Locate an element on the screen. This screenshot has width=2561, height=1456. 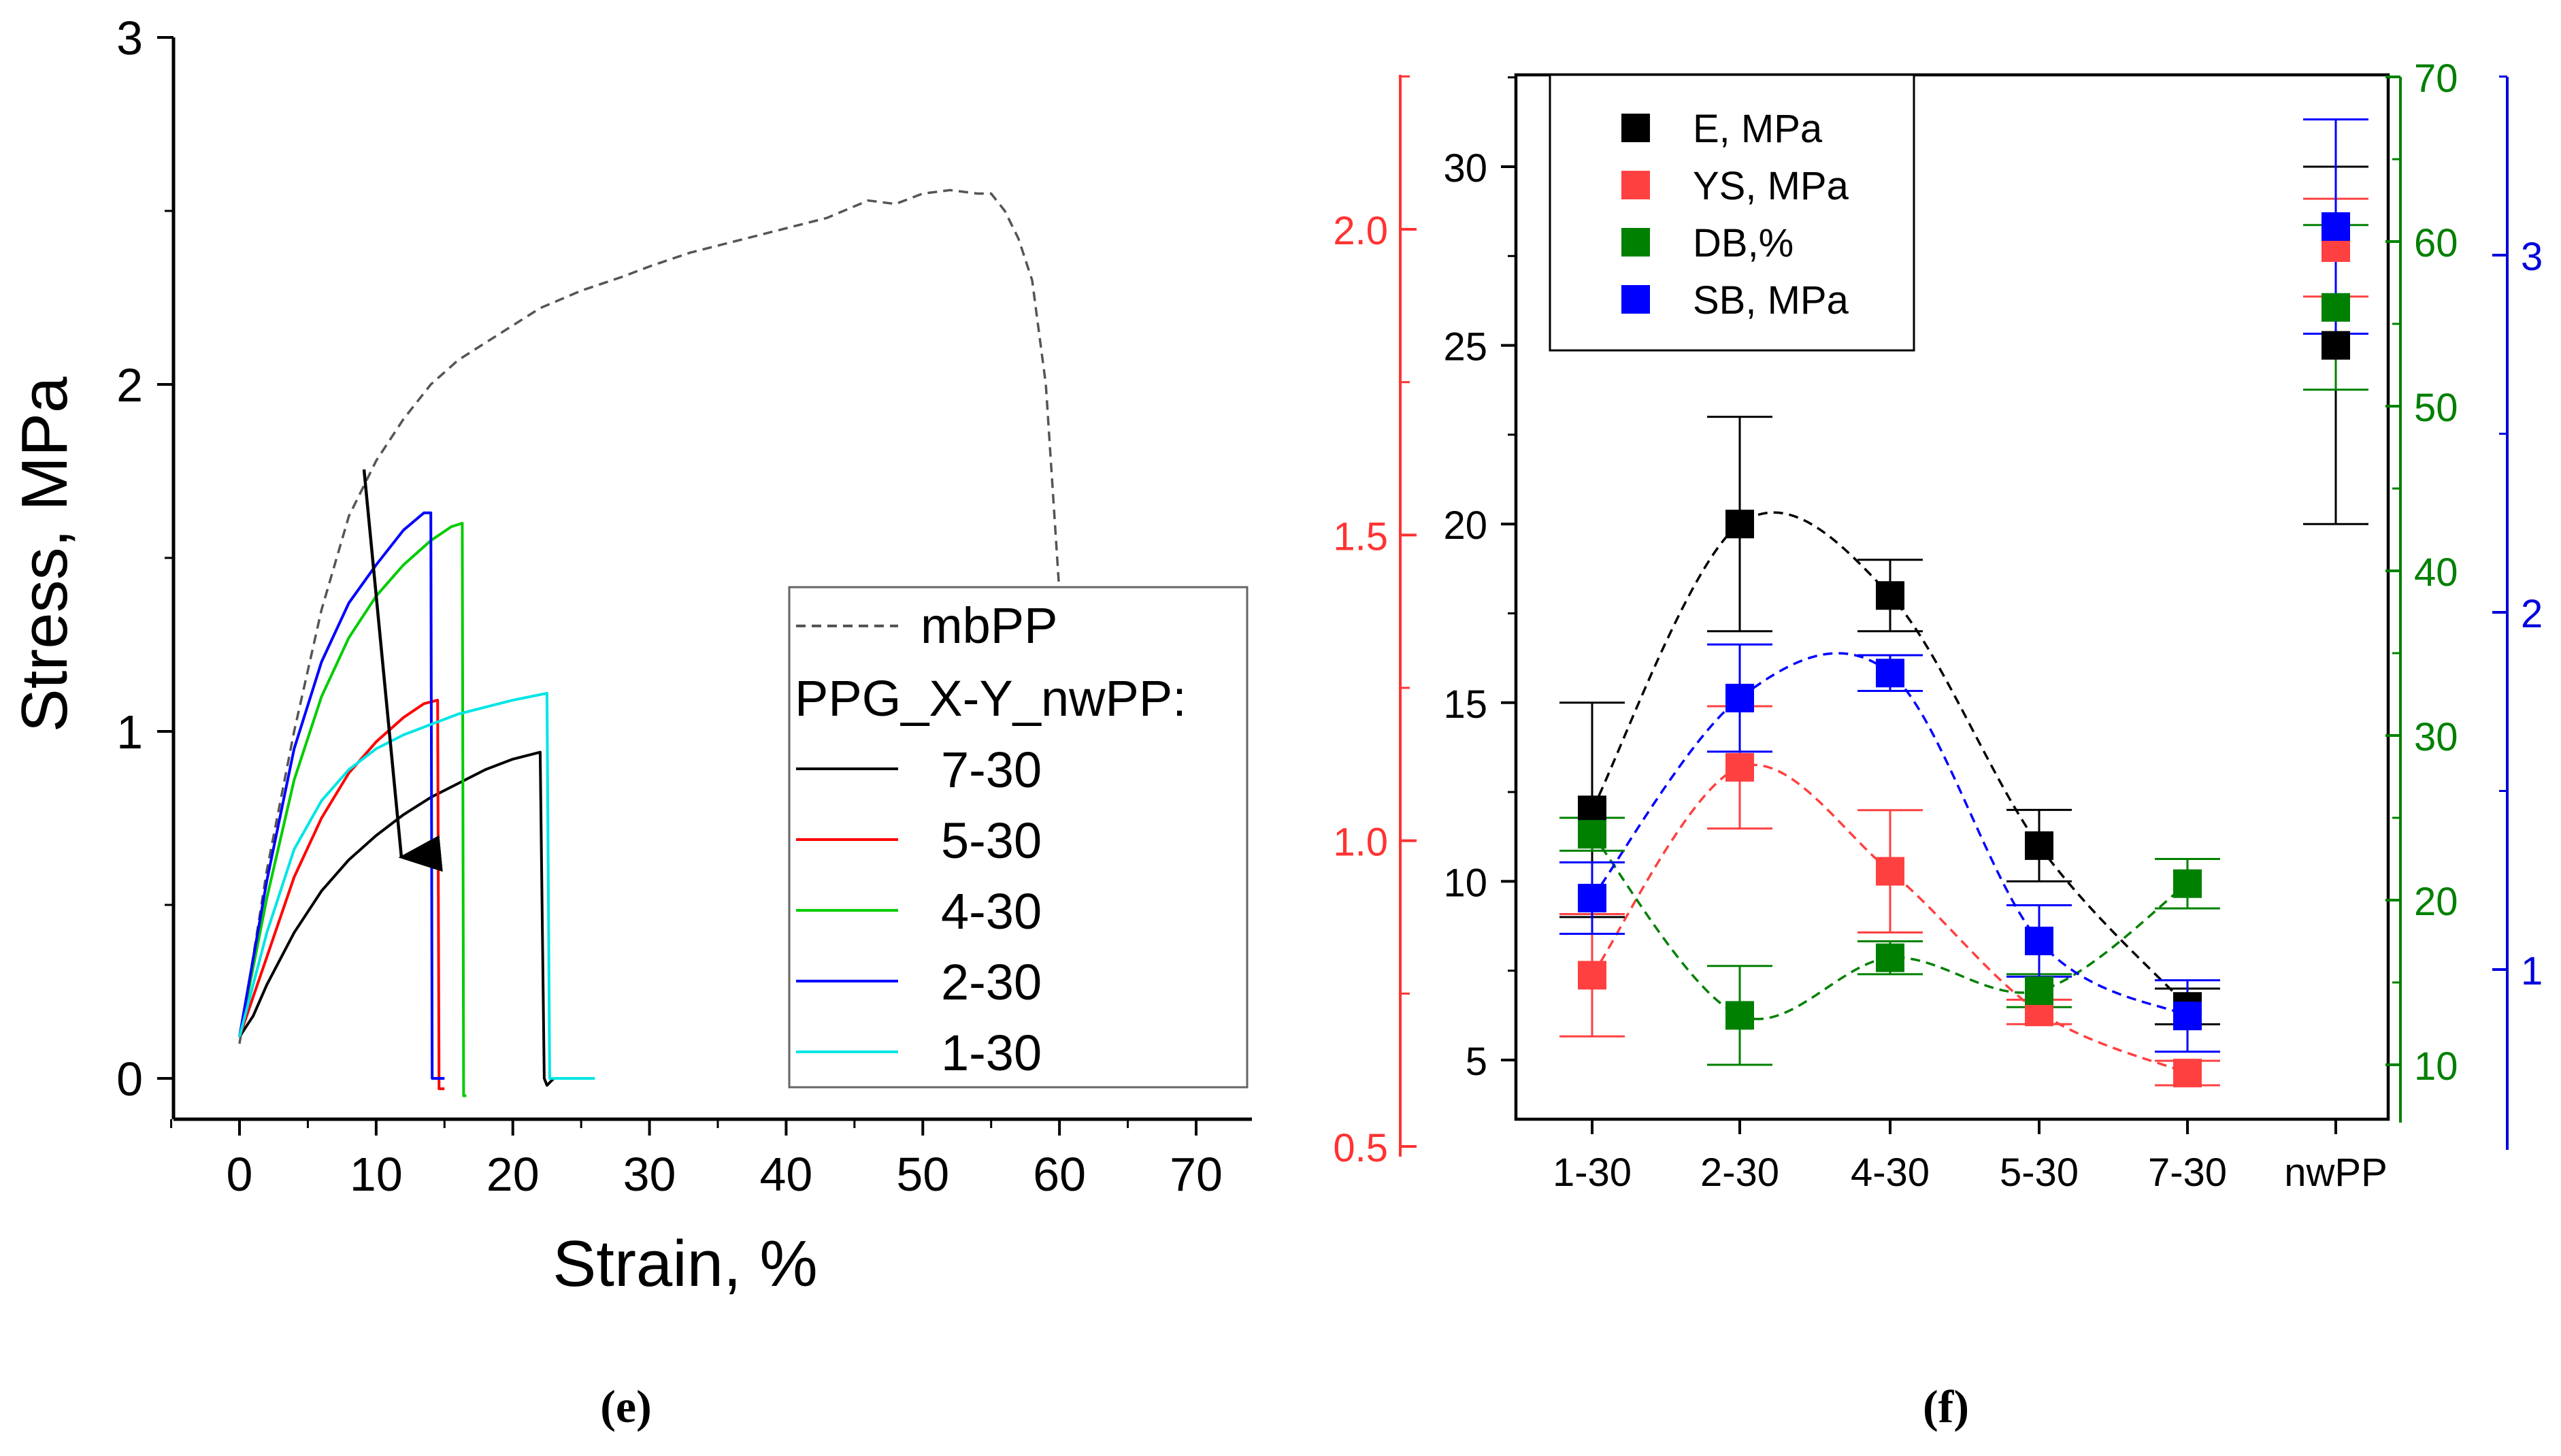
panel-e-x-tick-label: 50 is located at coordinates (923, 1175).